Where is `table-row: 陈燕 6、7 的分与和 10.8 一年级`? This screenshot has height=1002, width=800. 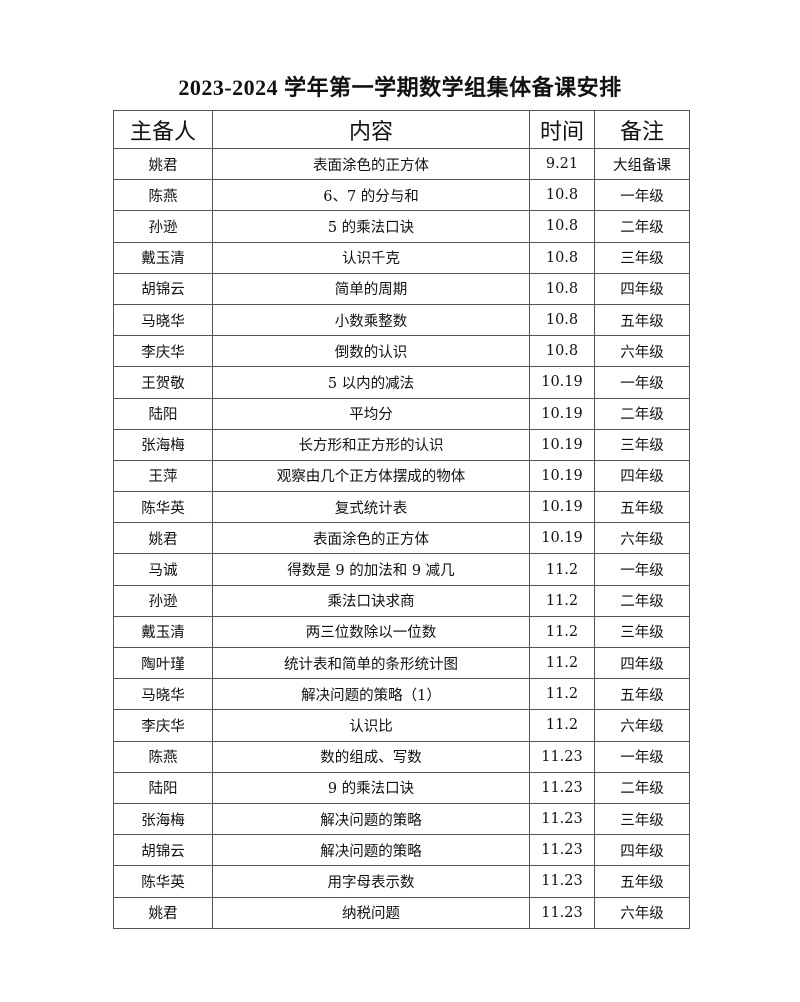 table-row: 陈燕 6、7 的分与和 10.8 一年级 is located at coordinates (401, 195).